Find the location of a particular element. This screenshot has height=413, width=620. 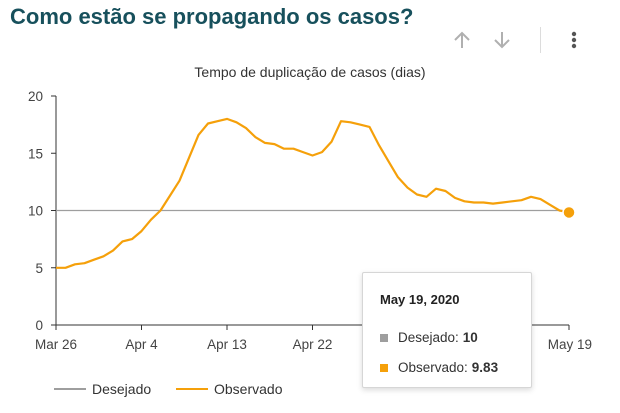

page-title: Como estão se propagando os casos? is located at coordinates (212, 16).